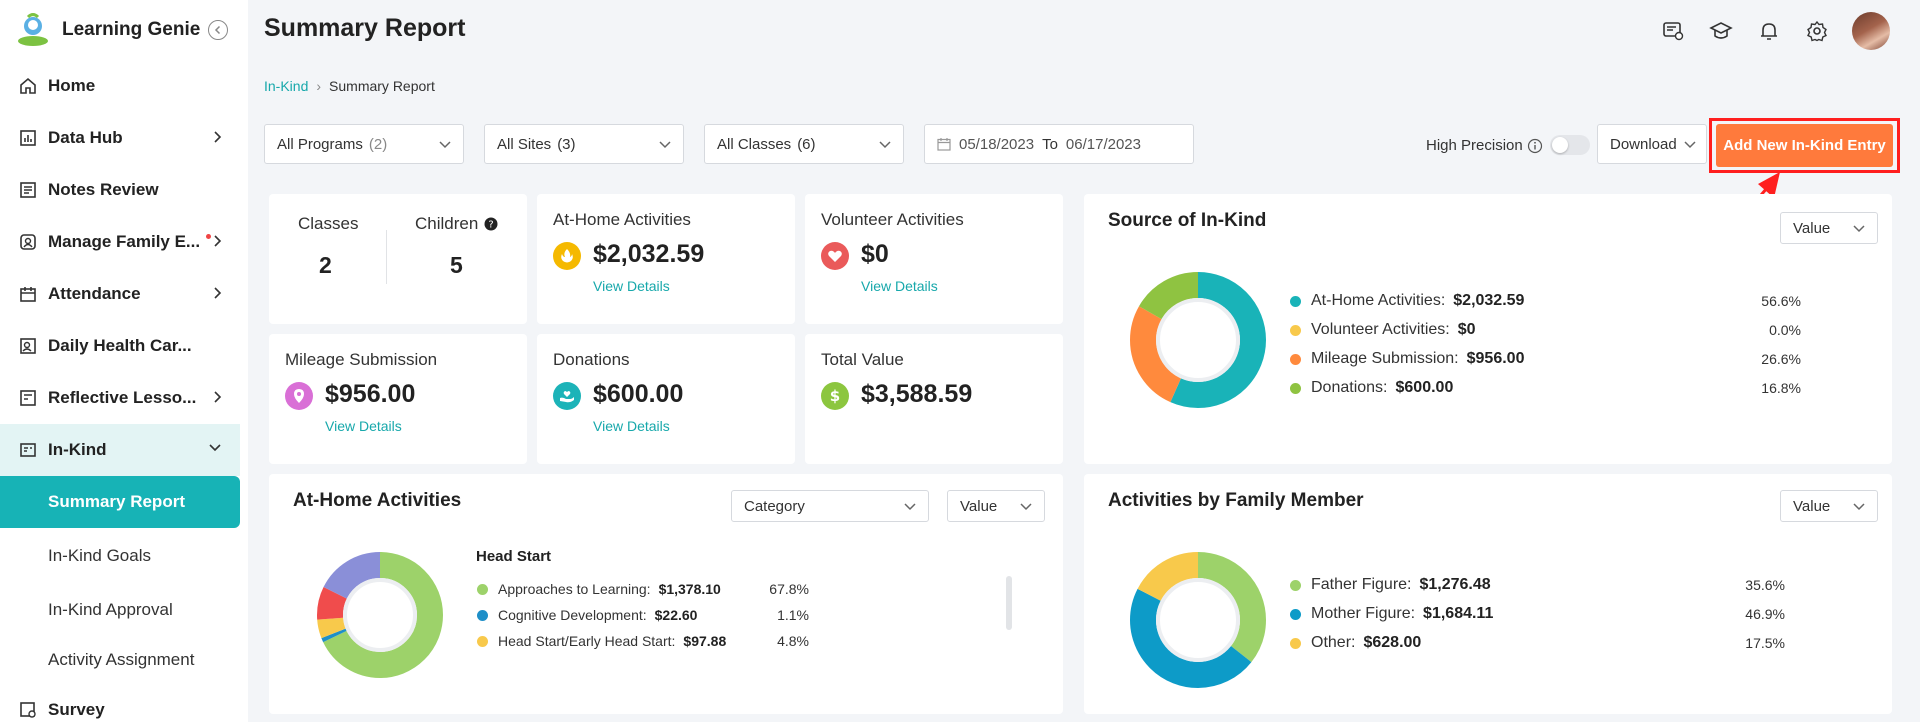 This screenshot has height=722, width=1920. I want to click on health-icon, so click(28, 346).